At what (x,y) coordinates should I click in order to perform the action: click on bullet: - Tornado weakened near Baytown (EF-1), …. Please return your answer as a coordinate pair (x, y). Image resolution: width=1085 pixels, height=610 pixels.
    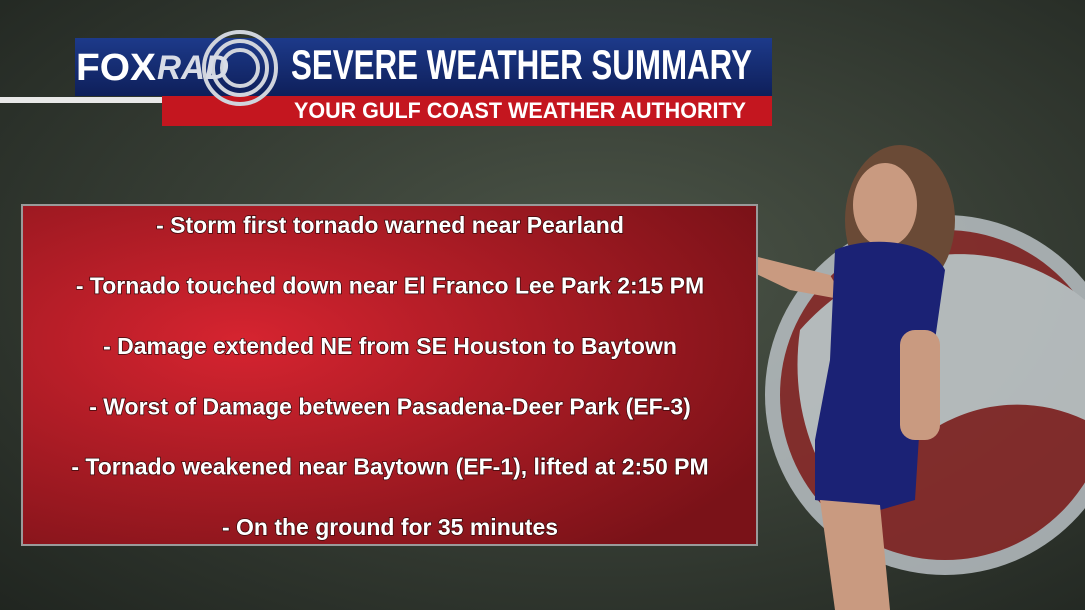
    Looking at the image, I should click on (389, 467).